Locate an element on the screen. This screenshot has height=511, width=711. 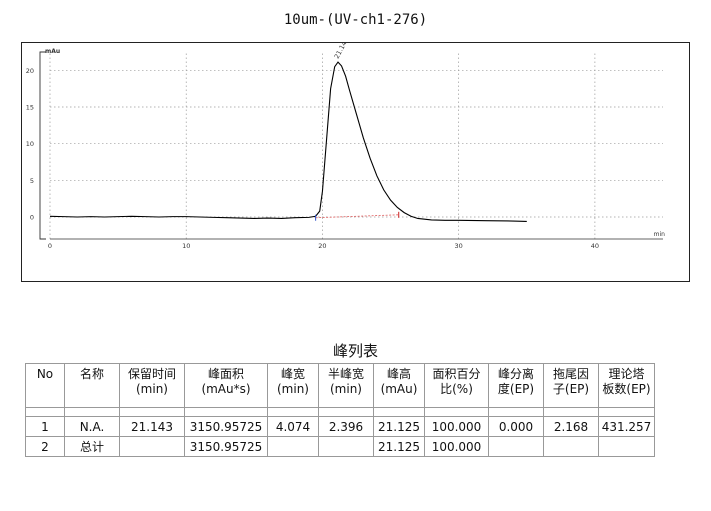
x-tick-label: 20 is located at coordinates (322, 246).